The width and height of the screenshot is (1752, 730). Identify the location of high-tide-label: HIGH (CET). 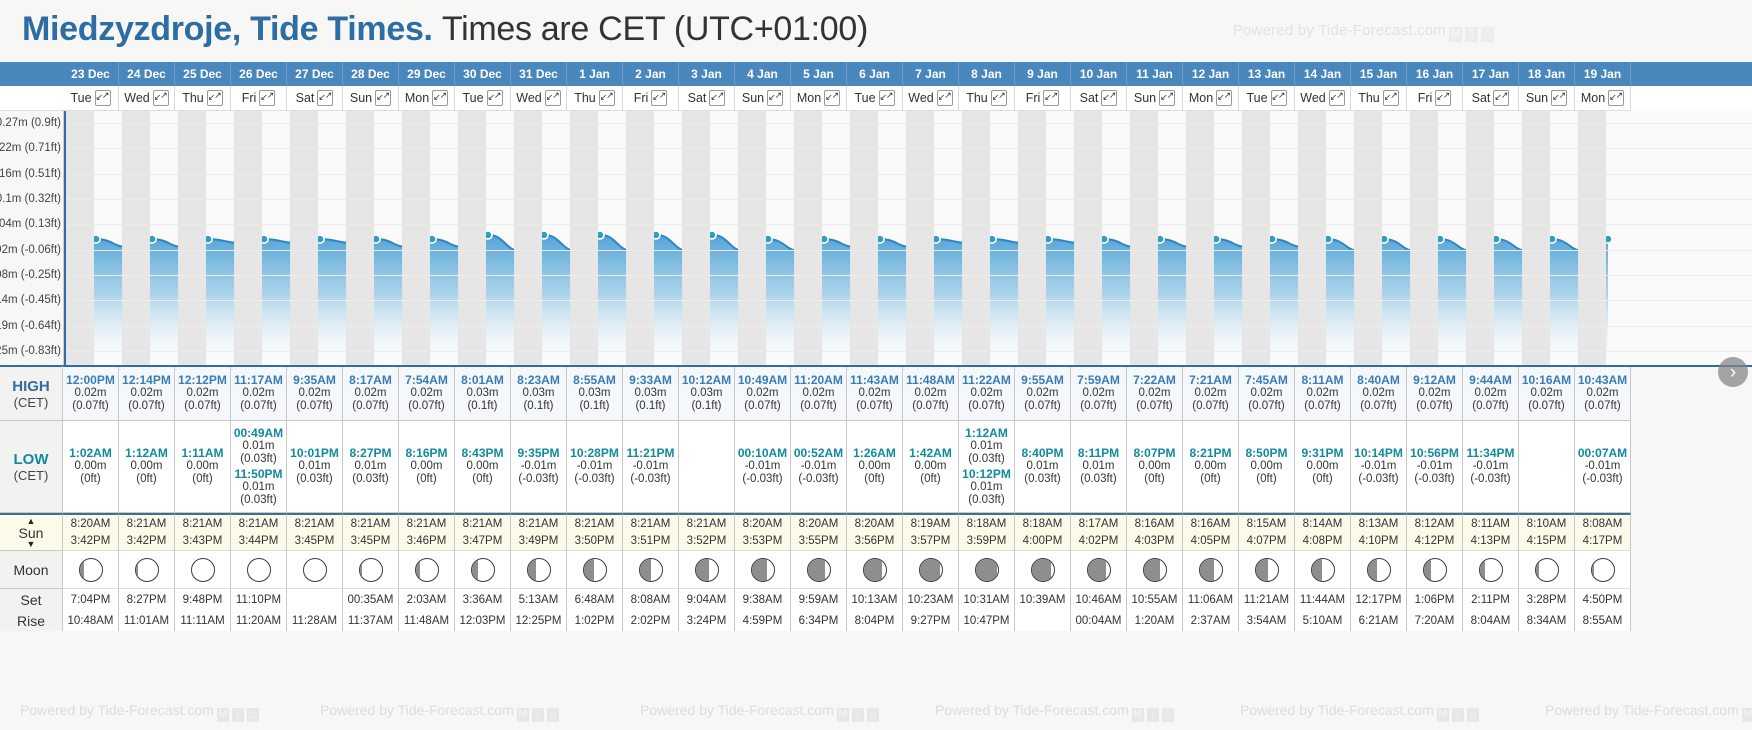
(31, 393).